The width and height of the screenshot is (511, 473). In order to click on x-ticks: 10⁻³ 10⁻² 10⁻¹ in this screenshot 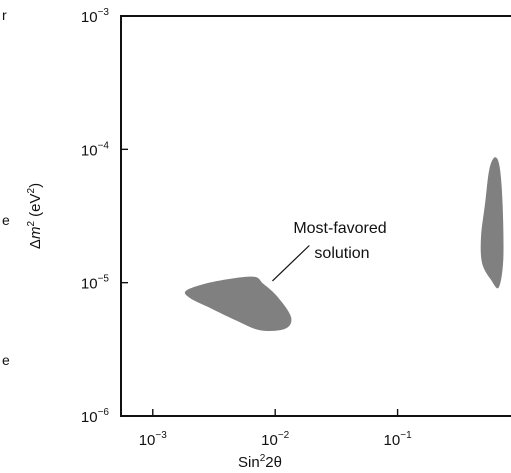, I will do `click(275, 429)`.